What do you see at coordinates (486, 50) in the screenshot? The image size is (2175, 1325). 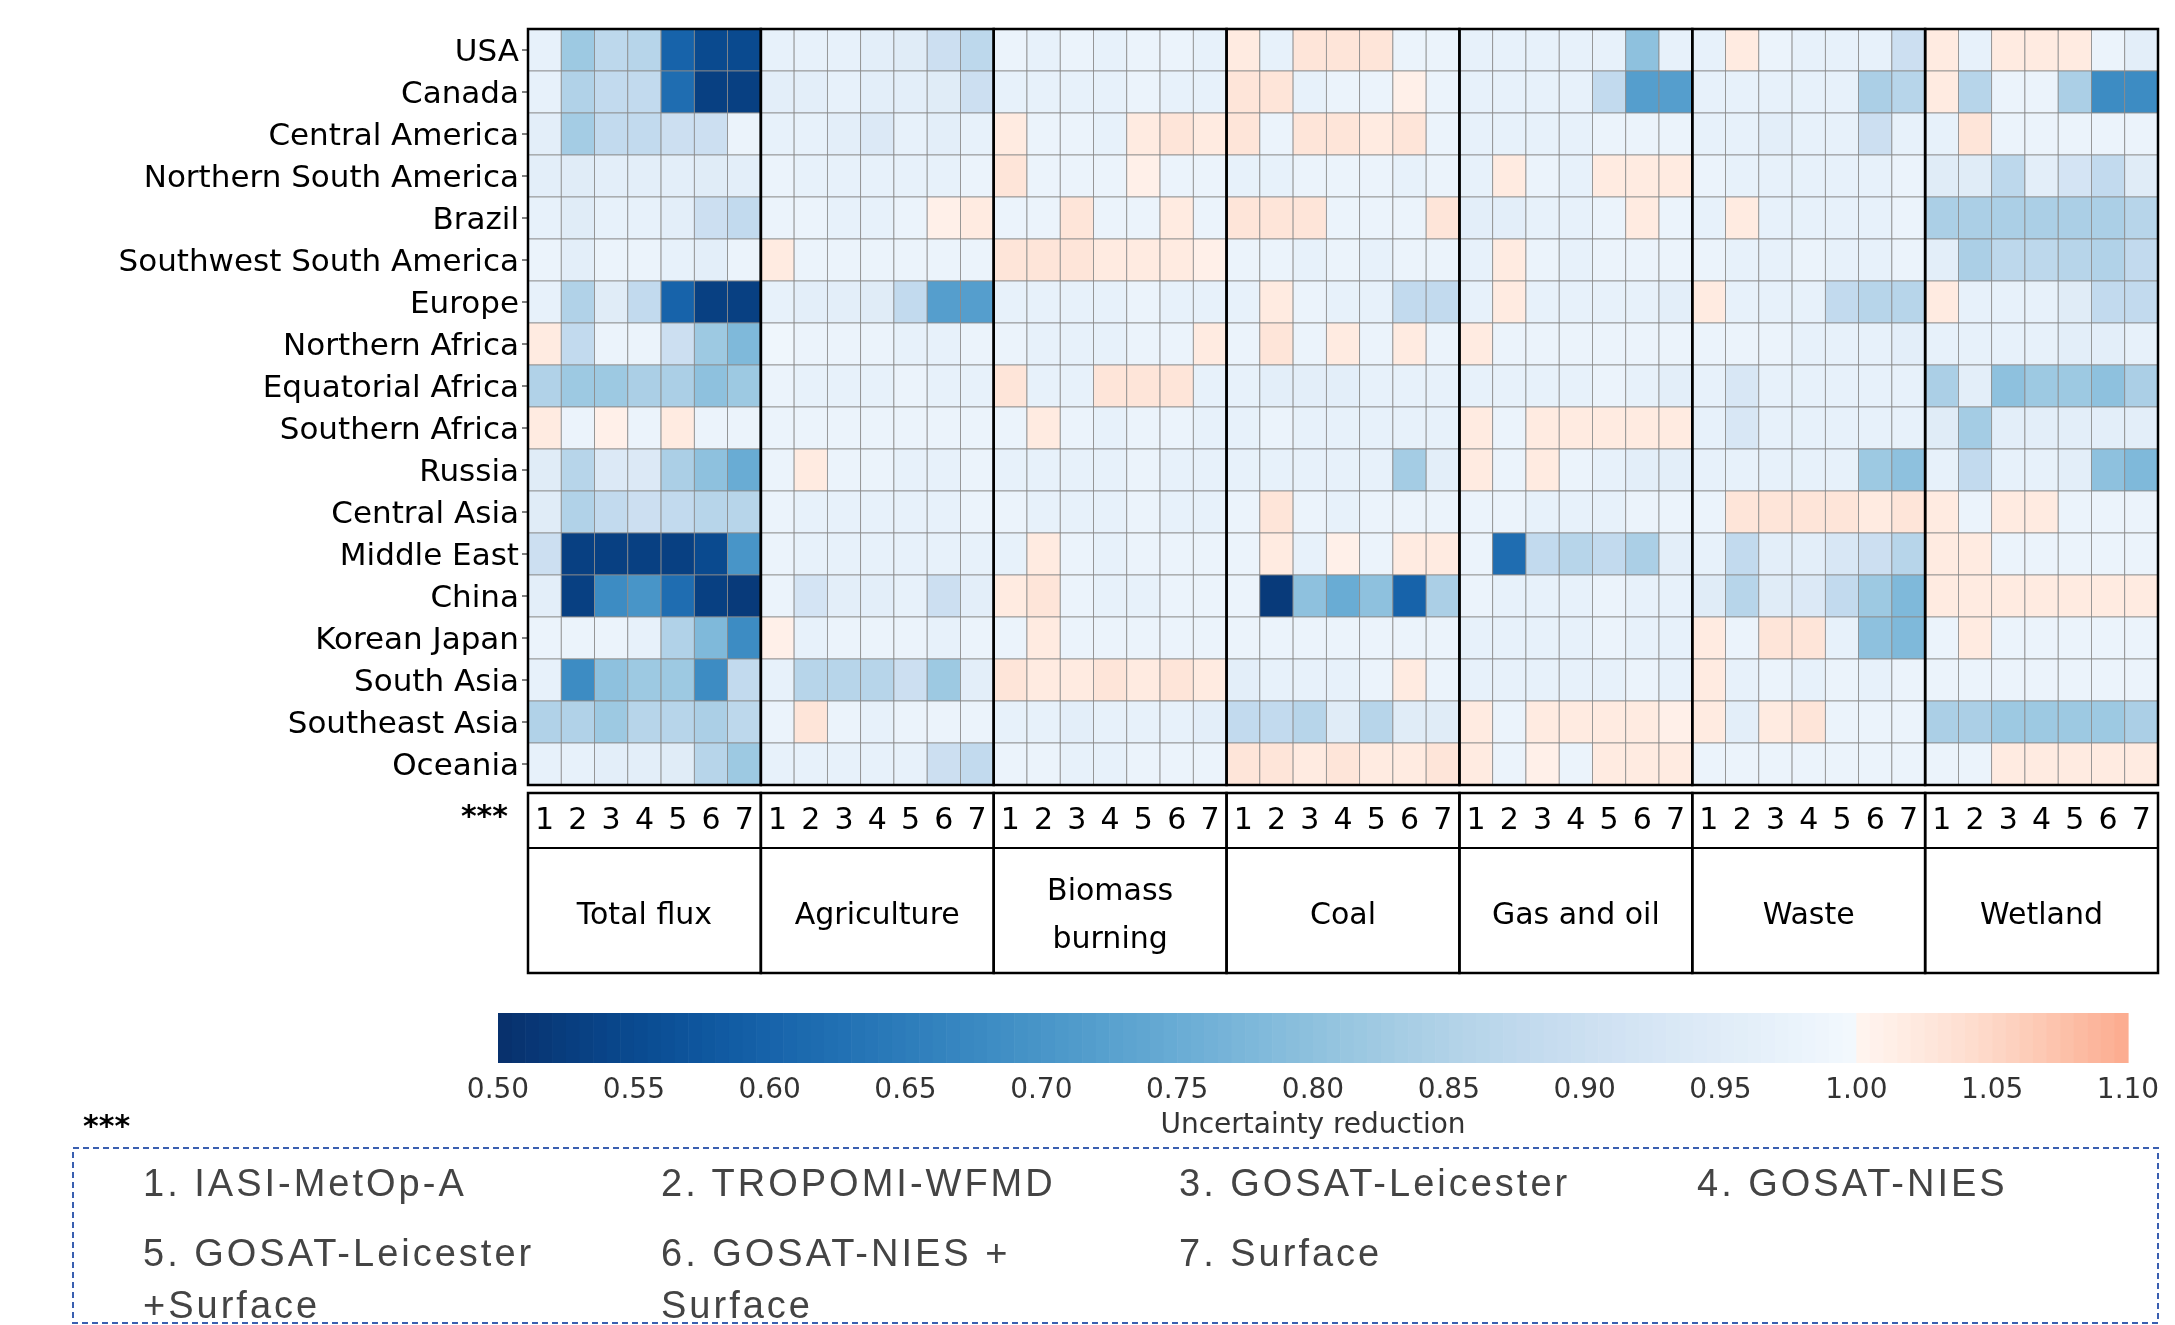 I see `y-tick-label: USA` at bounding box center [486, 50].